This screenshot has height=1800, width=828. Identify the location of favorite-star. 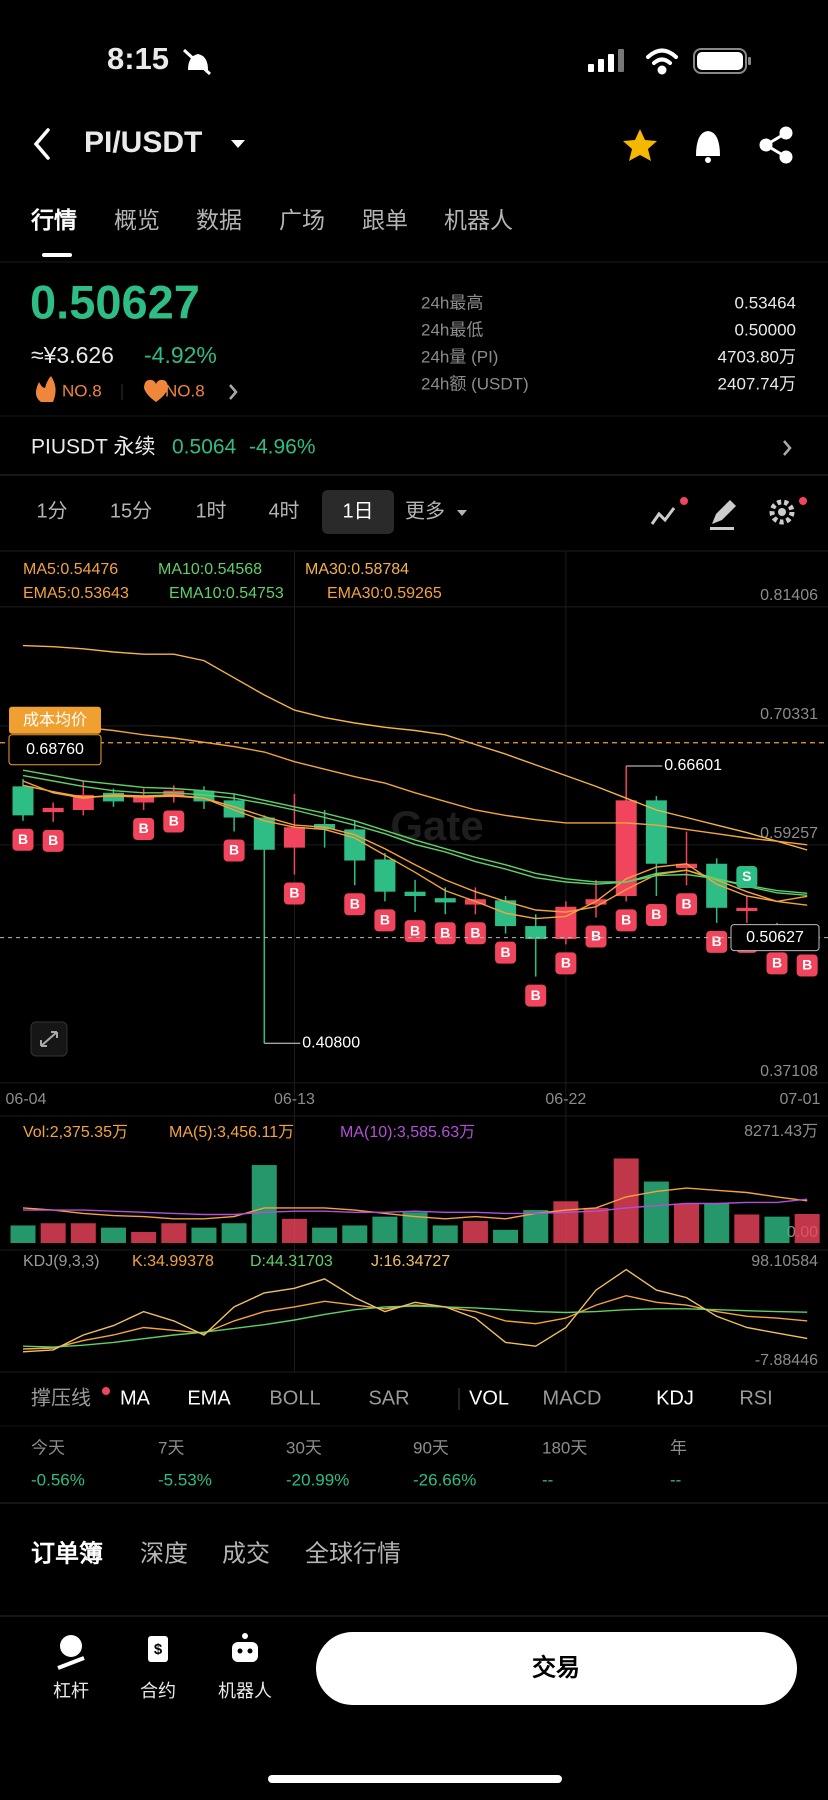
(640, 145).